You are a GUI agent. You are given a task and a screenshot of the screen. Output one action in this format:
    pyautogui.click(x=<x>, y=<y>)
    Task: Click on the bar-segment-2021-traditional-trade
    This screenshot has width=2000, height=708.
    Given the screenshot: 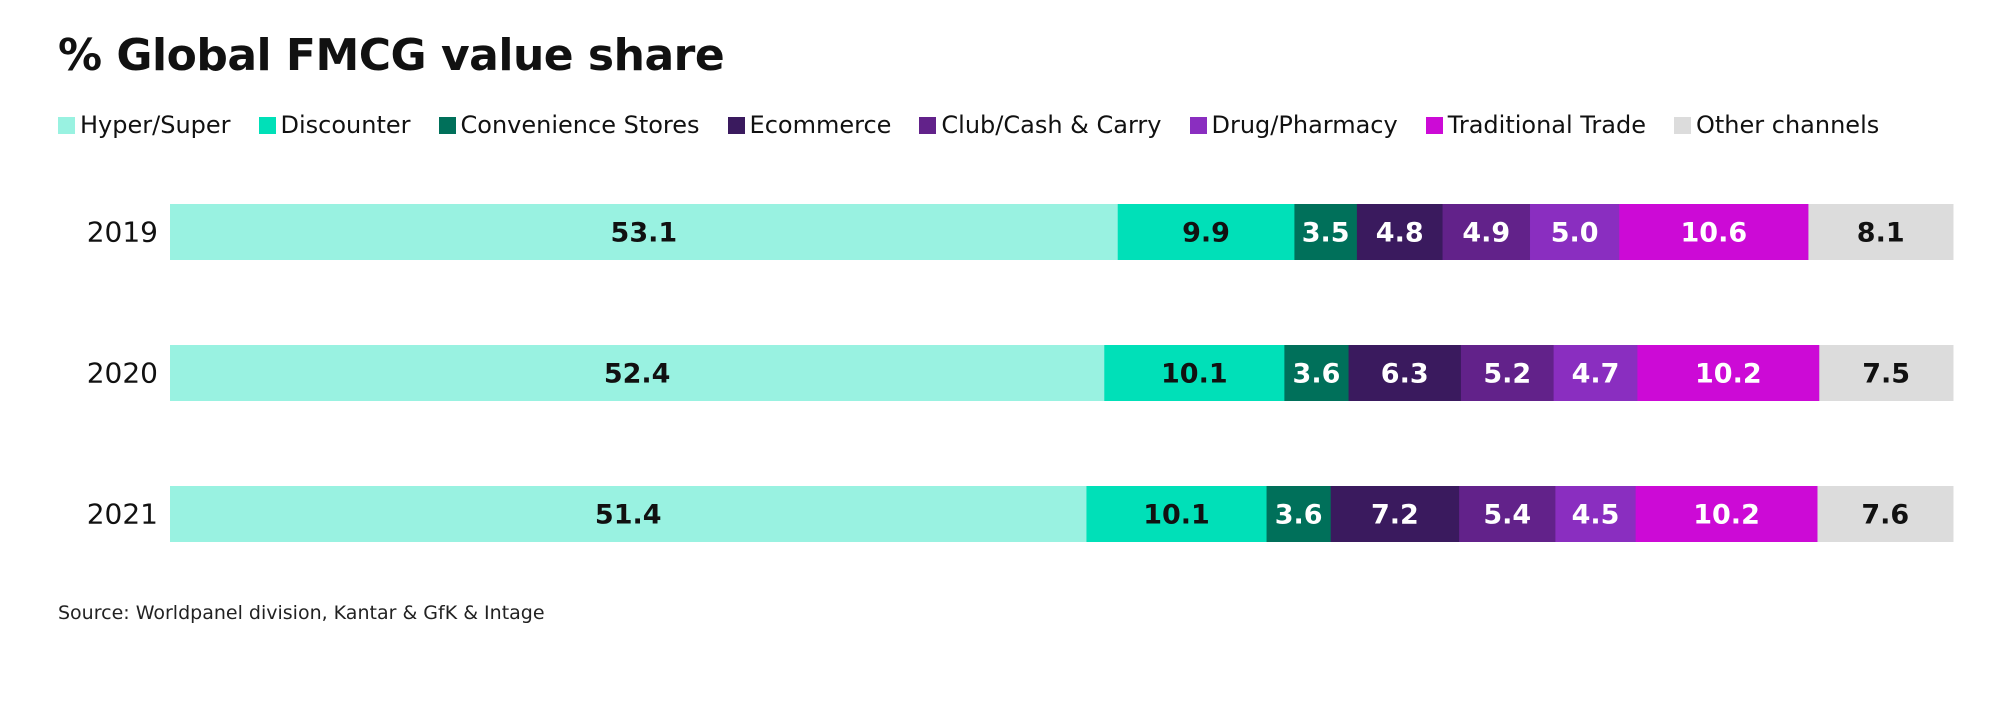 What is the action you would take?
    pyautogui.click(x=1726, y=514)
    